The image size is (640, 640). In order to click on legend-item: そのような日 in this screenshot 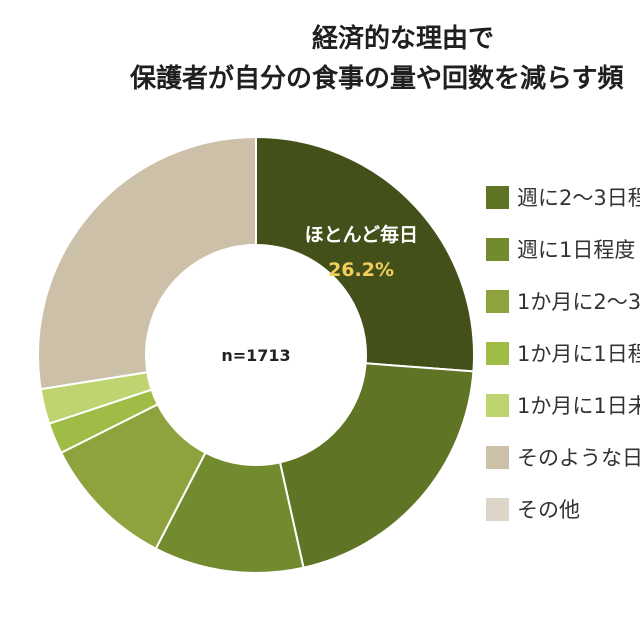, I will do `click(563, 457)`.